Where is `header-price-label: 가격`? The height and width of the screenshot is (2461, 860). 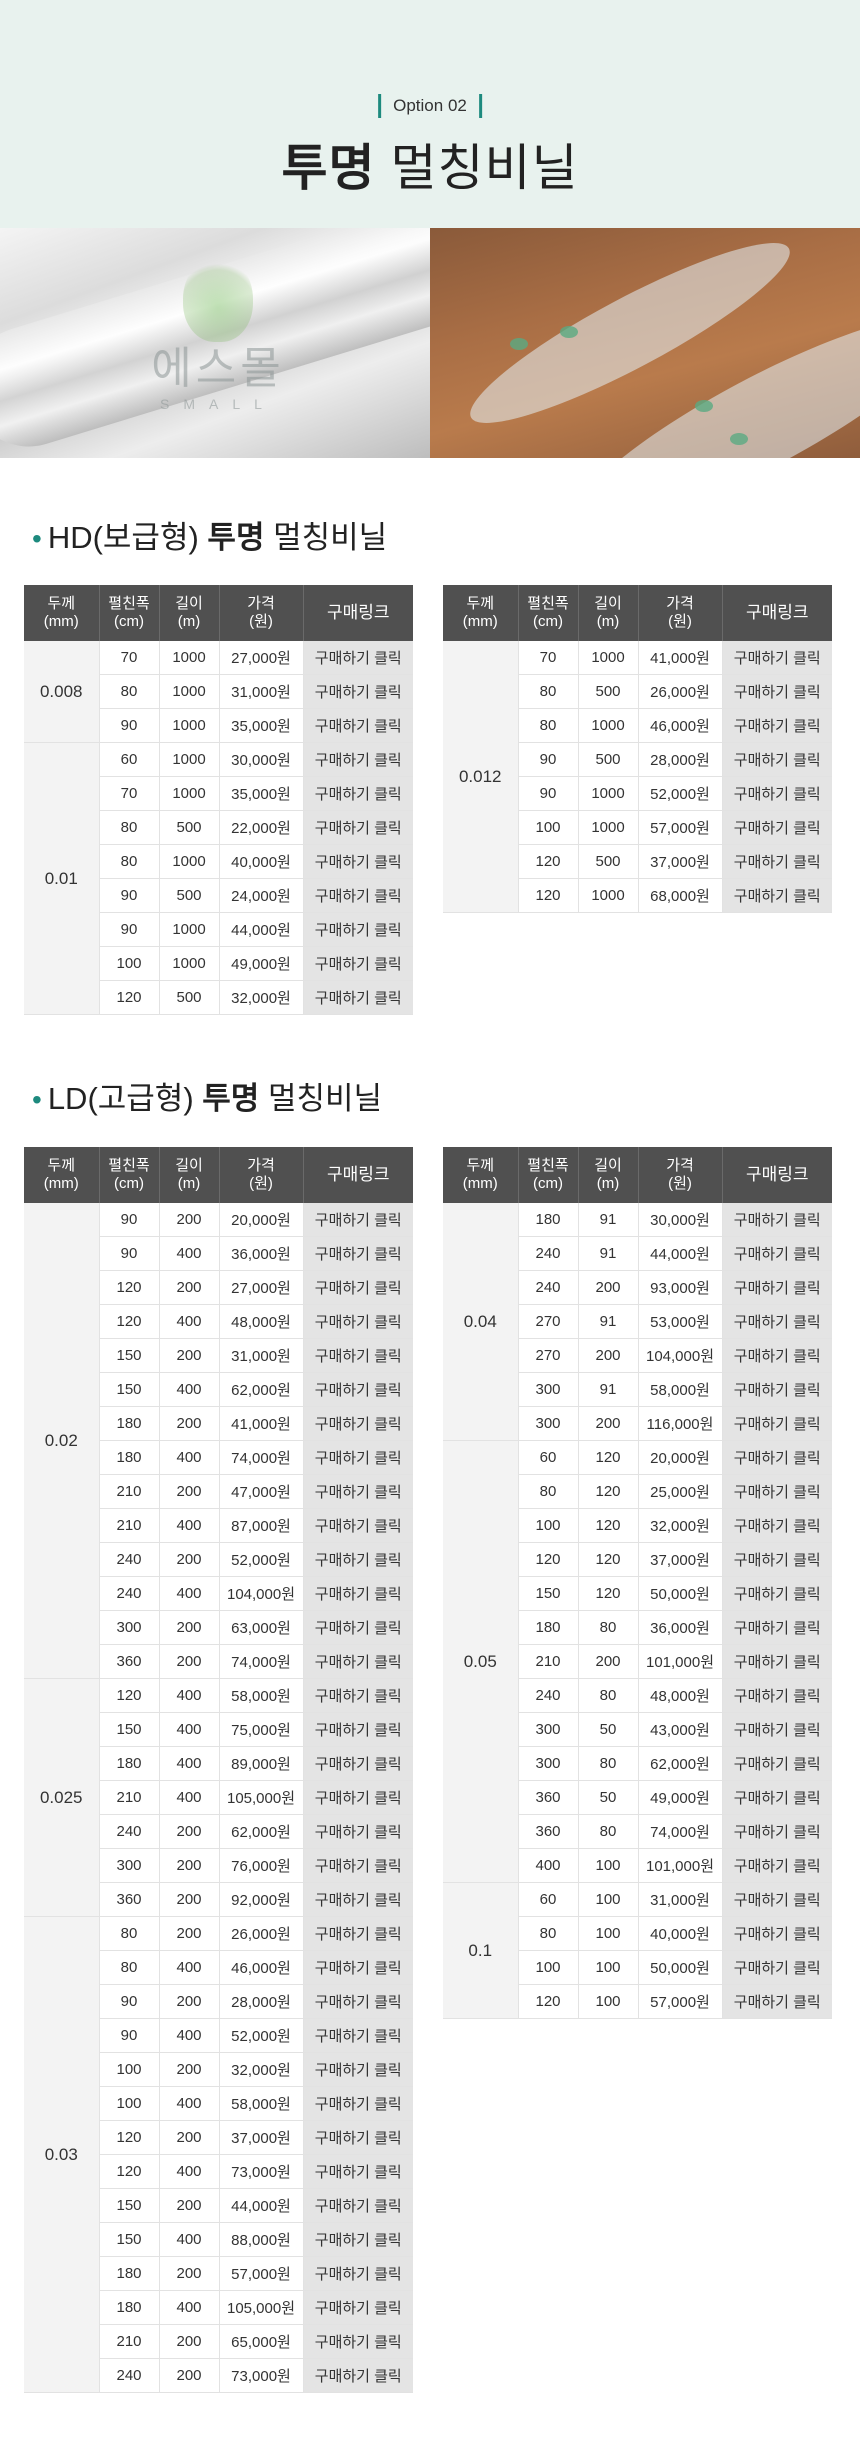 header-price-label: 가격 is located at coordinates (261, 603).